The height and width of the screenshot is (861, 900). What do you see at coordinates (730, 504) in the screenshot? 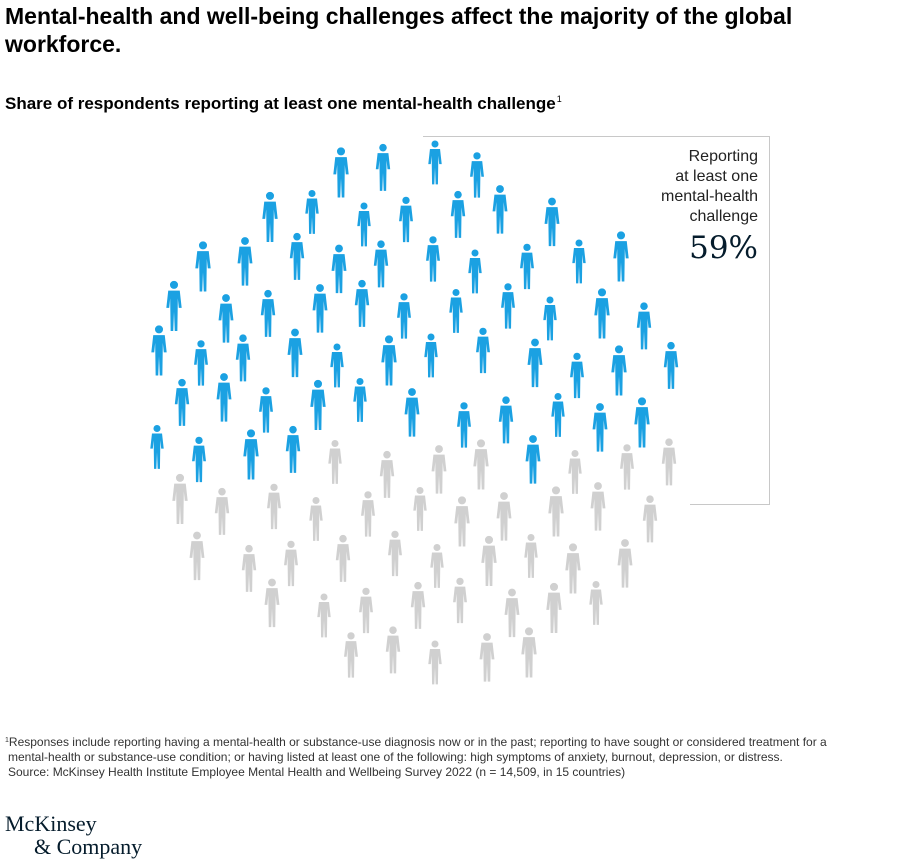
I see `callout-border-bottom` at bounding box center [730, 504].